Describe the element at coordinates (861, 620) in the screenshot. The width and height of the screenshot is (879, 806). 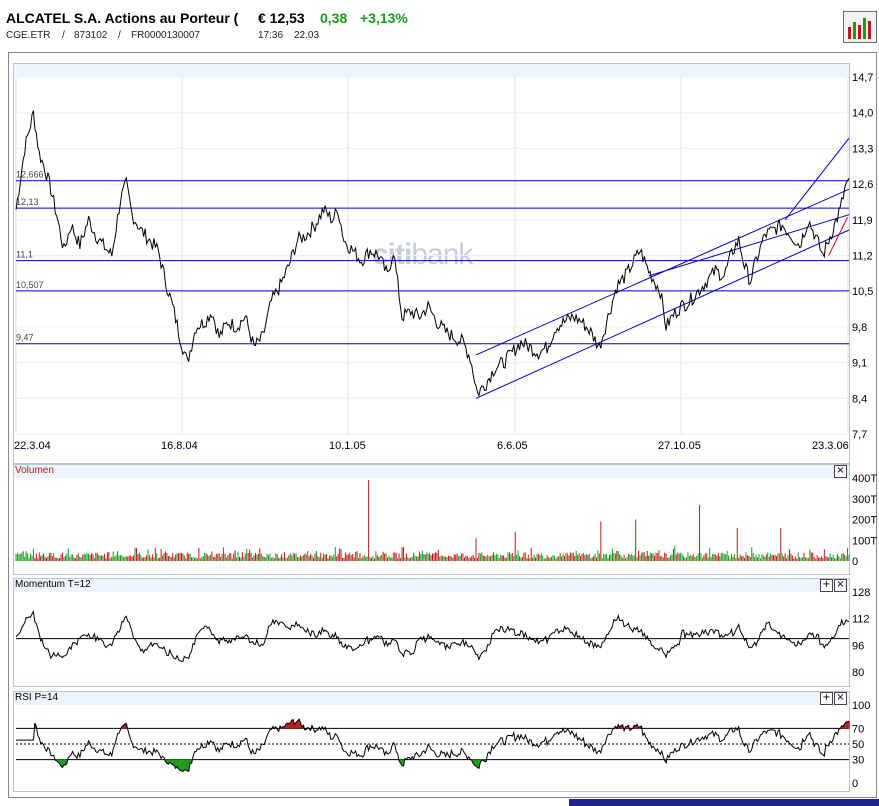
I see `momentum-y-tick: 112` at that location.